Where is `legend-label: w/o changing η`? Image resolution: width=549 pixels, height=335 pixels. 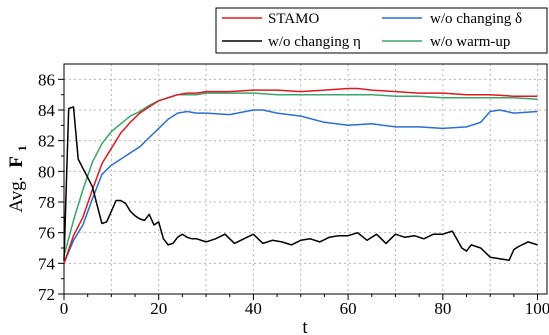 legend-label: w/o changing η is located at coordinates (314, 42).